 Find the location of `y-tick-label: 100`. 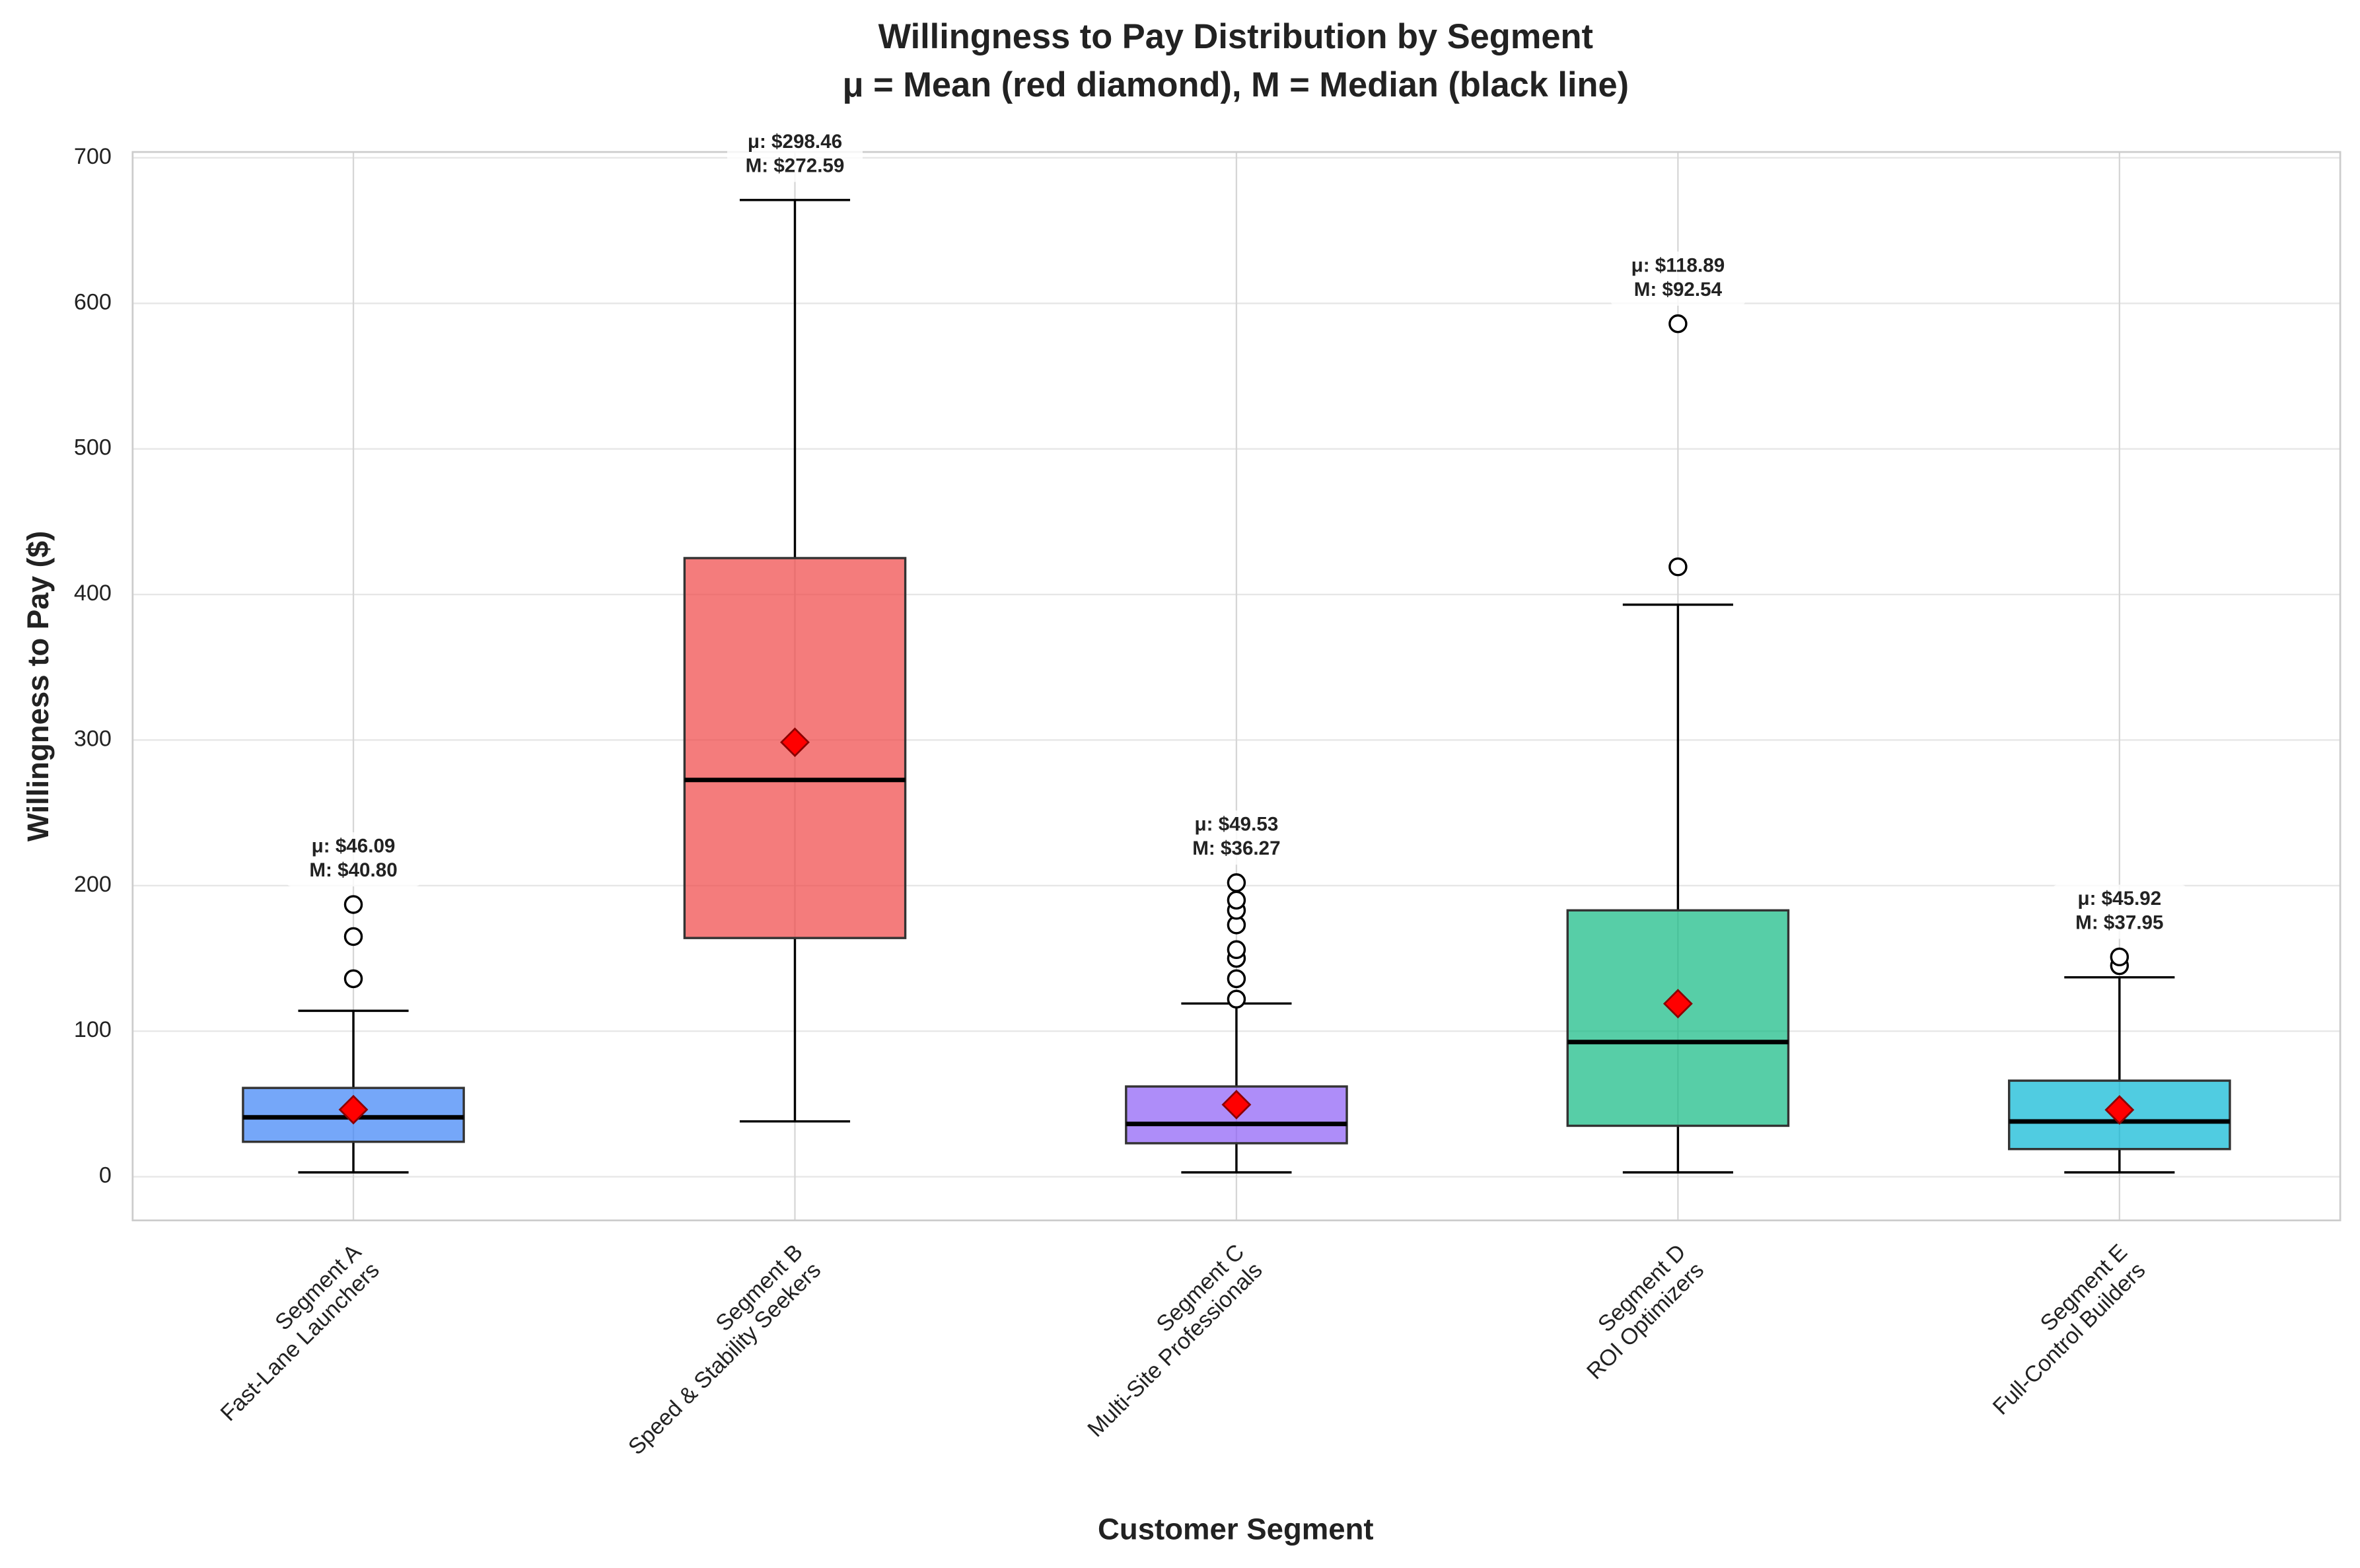

y-tick-label: 100 is located at coordinates (93, 1029).